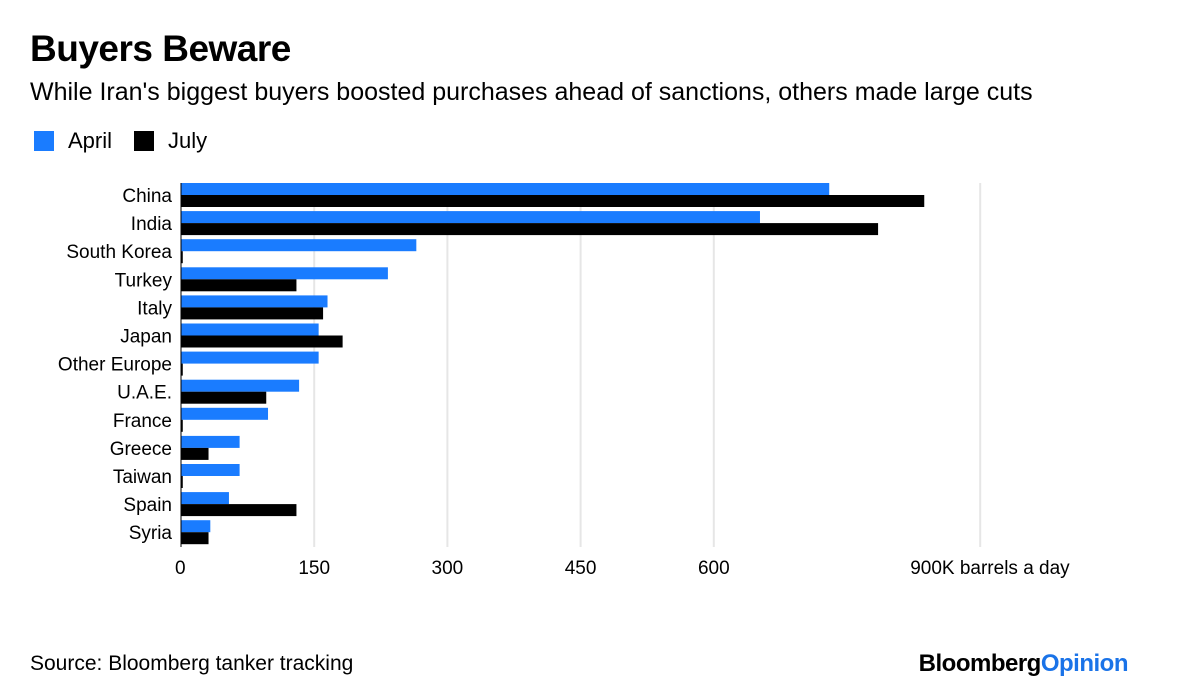  What do you see at coordinates (147, 196) in the screenshot?
I see `category-label-china: China` at bounding box center [147, 196].